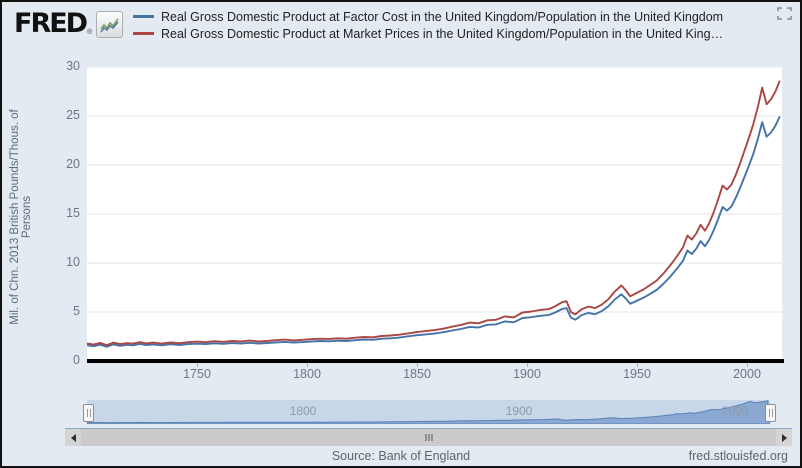 This screenshot has height=468, width=802. Describe the element at coordinates (401, 456) in the screenshot. I see `source-note: Source: Bank of England` at that location.